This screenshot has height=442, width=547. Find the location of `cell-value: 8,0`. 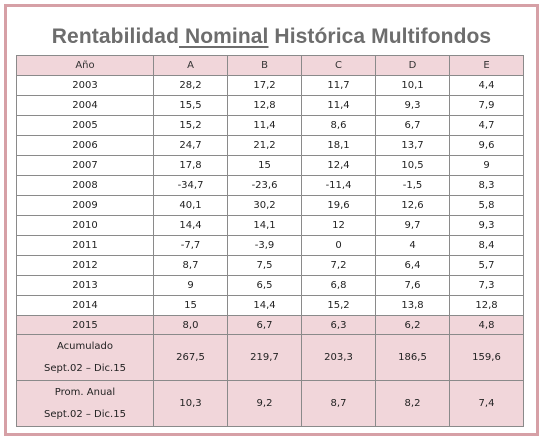

cell-value: 8,0 is located at coordinates (190, 325).